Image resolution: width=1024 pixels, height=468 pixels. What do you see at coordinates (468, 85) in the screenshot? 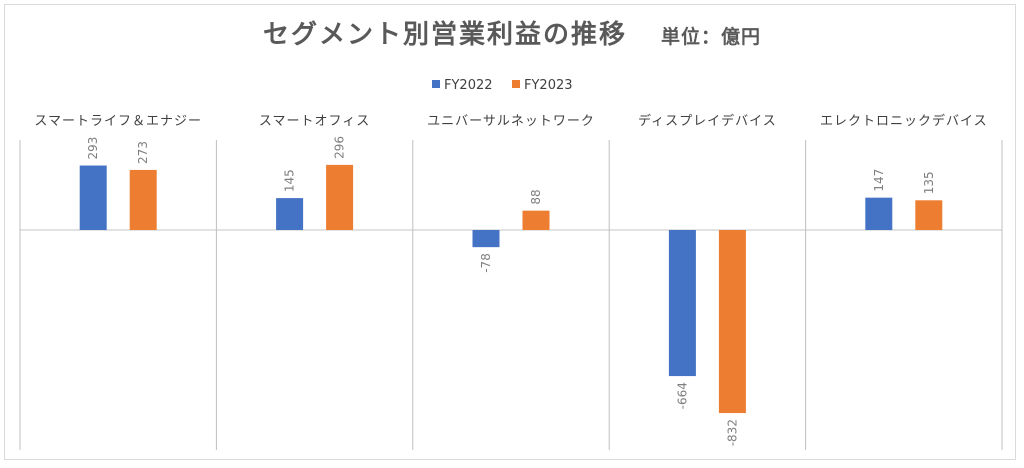
I see `legend-label-fy2022: FY2022` at bounding box center [468, 85].